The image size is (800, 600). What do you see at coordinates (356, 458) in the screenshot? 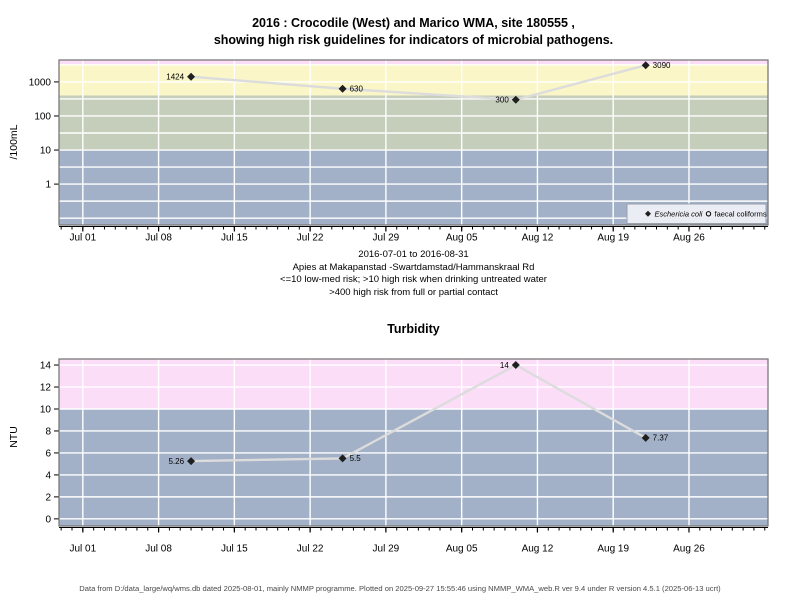
I see `data-point-label: 5.5` at bounding box center [356, 458].